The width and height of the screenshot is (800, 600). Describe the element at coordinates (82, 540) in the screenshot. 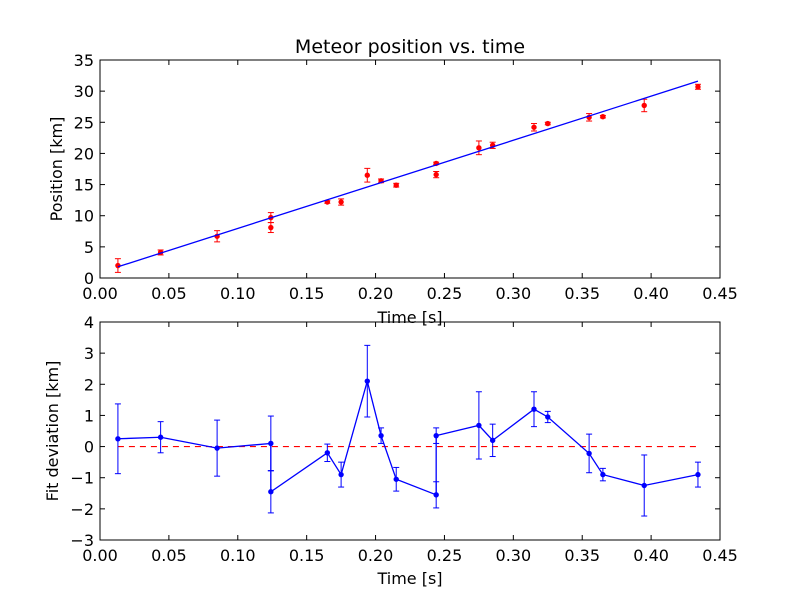

I see `y-tick-label: −3` at that location.